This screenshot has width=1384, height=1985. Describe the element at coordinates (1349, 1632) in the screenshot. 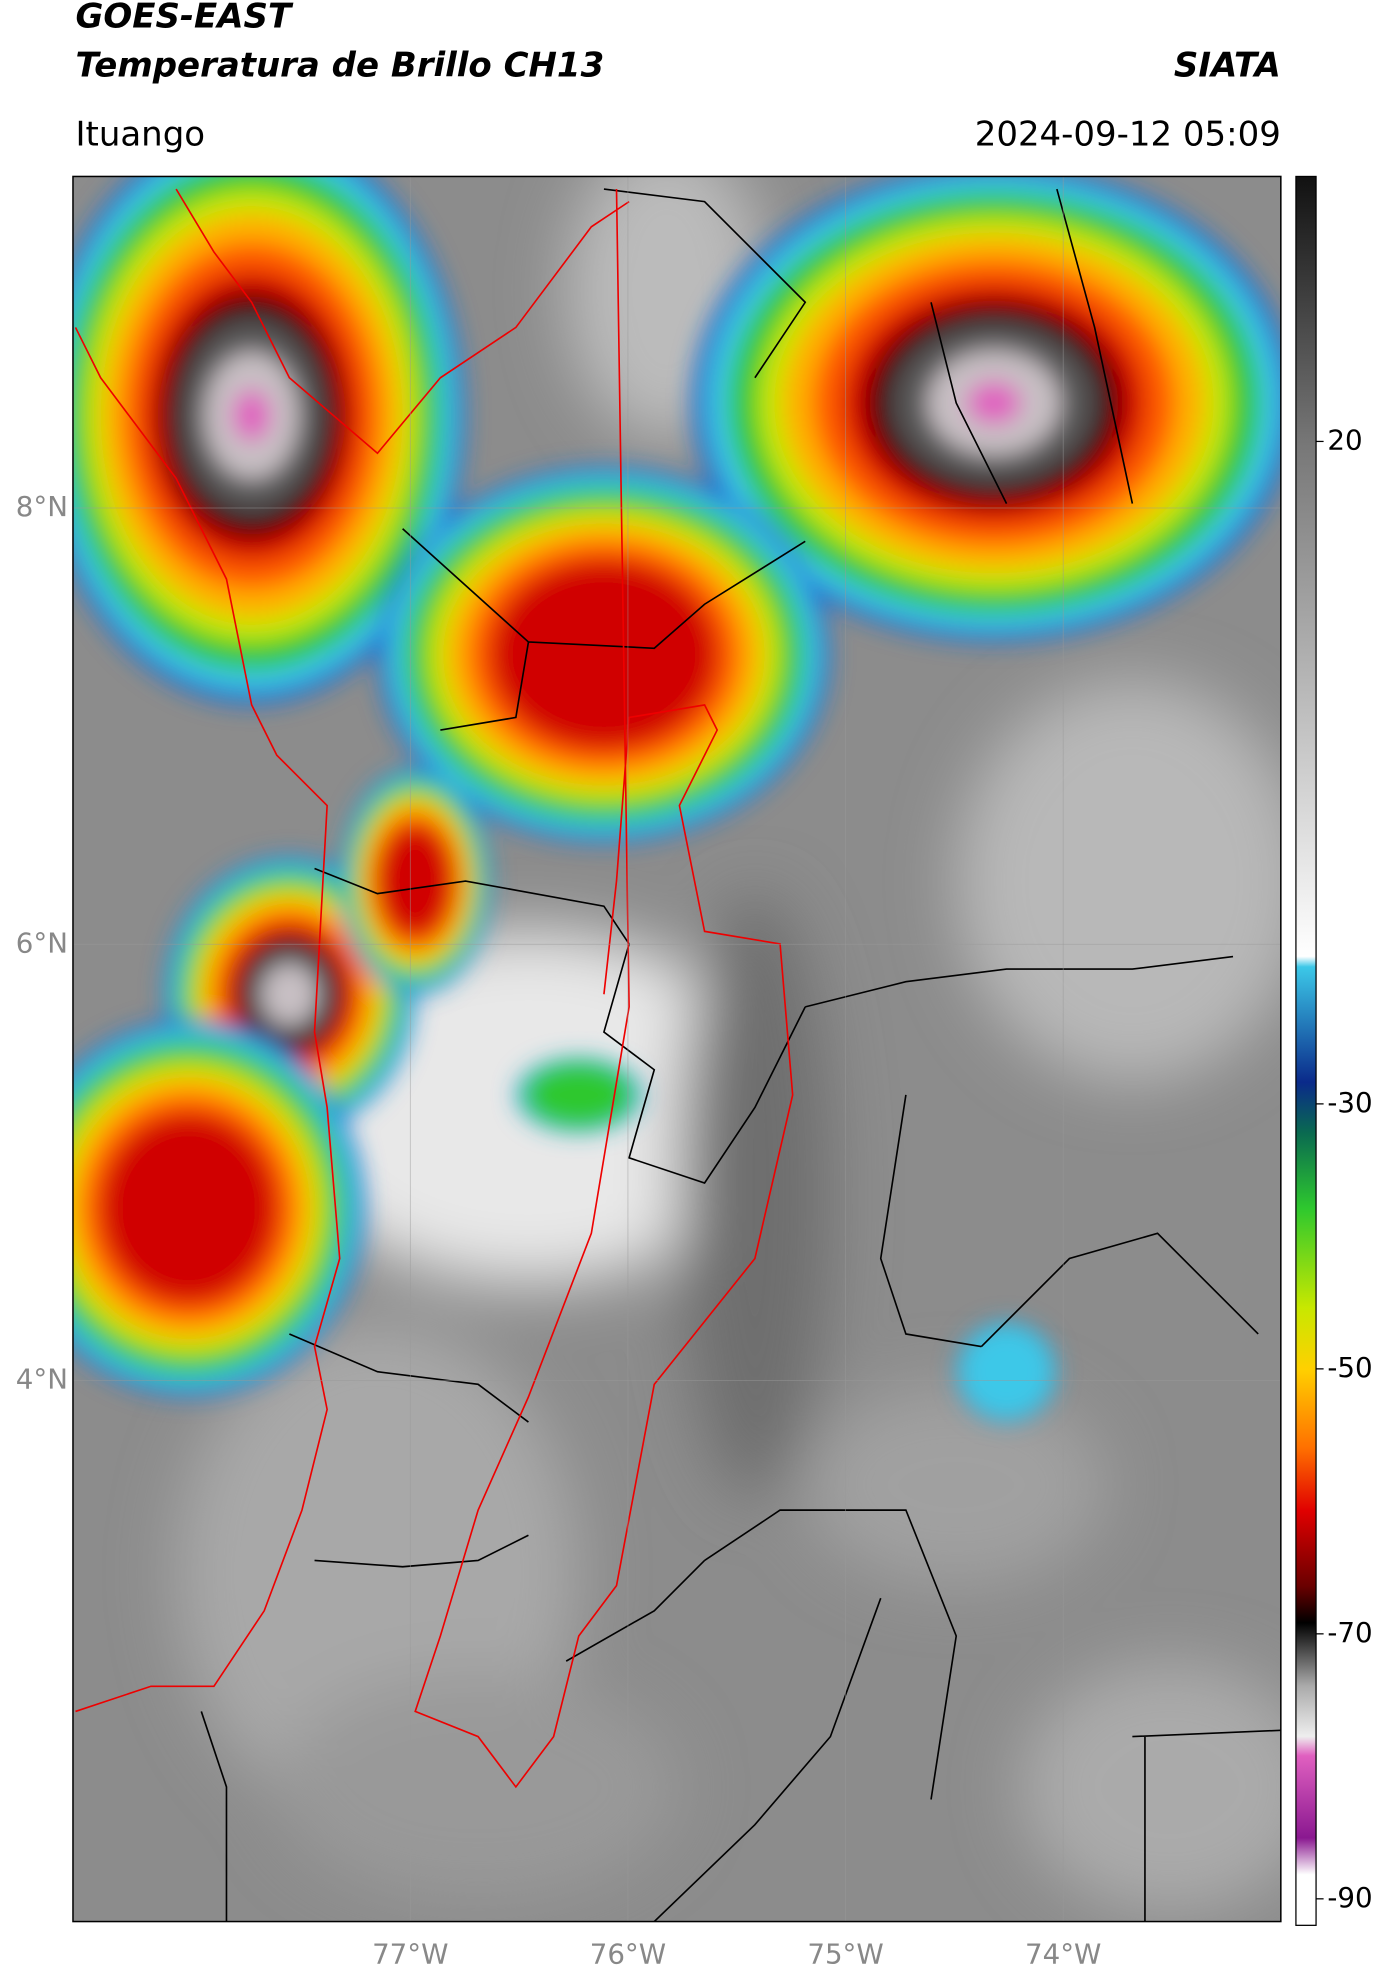

I see `colorbar-tick-label: -70` at that location.